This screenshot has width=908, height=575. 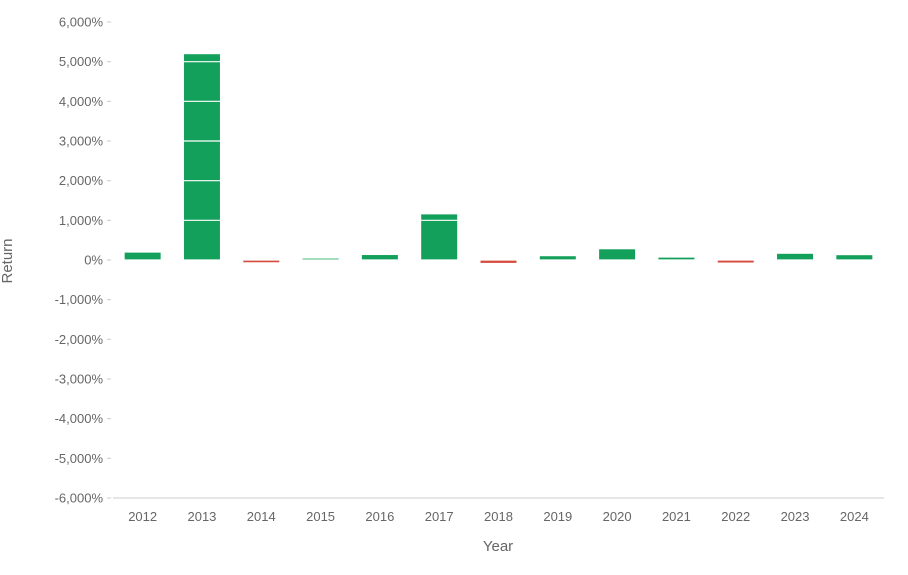 What do you see at coordinates (79, 339) in the screenshot?
I see `y-tick-label: -2,000%` at bounding box center [79, 339].